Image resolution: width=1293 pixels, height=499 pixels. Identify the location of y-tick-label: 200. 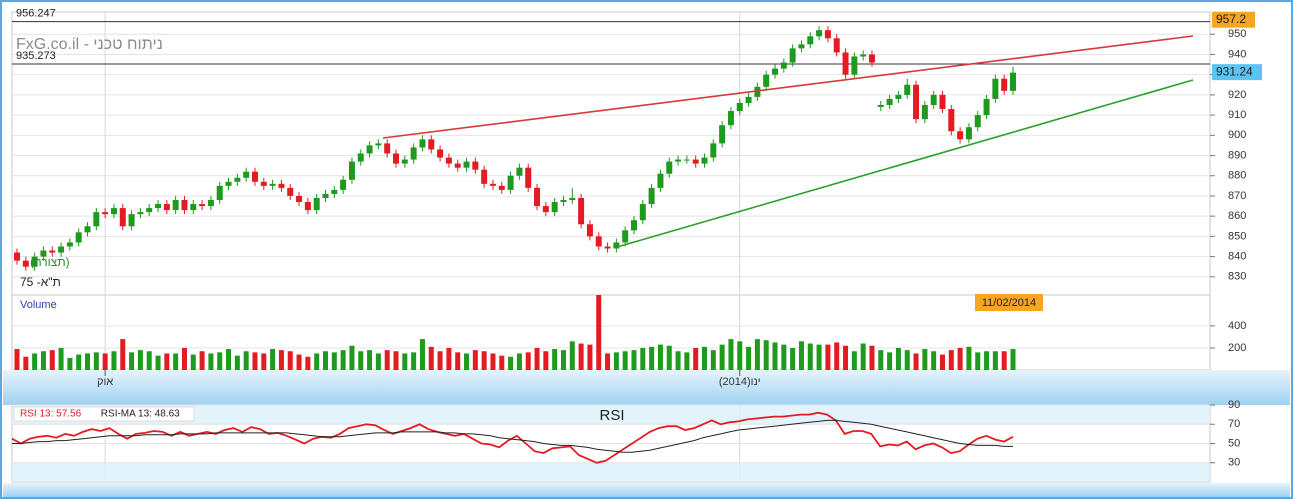
(1237, 348).